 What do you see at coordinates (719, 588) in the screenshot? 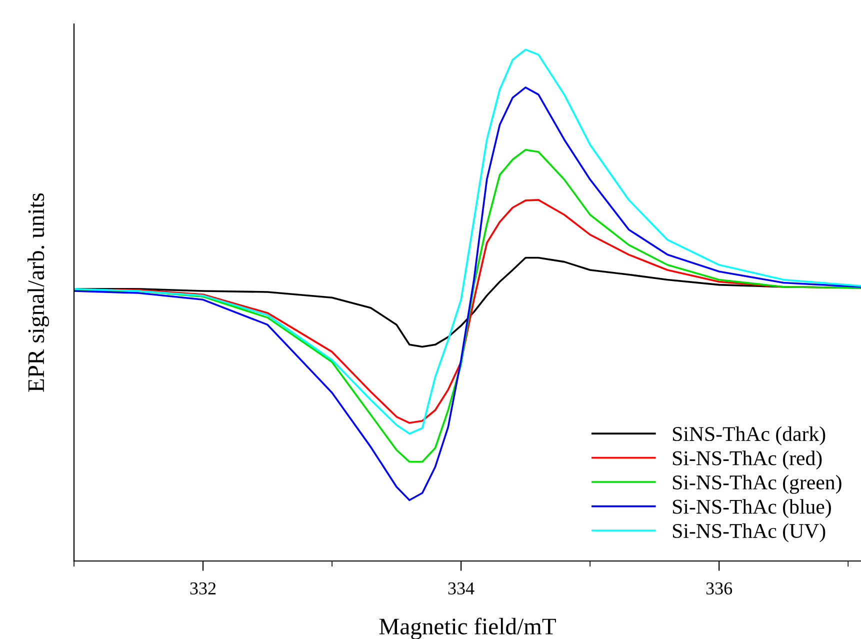
I see `x-tick-label: 336` at bounding box center [719, 588].